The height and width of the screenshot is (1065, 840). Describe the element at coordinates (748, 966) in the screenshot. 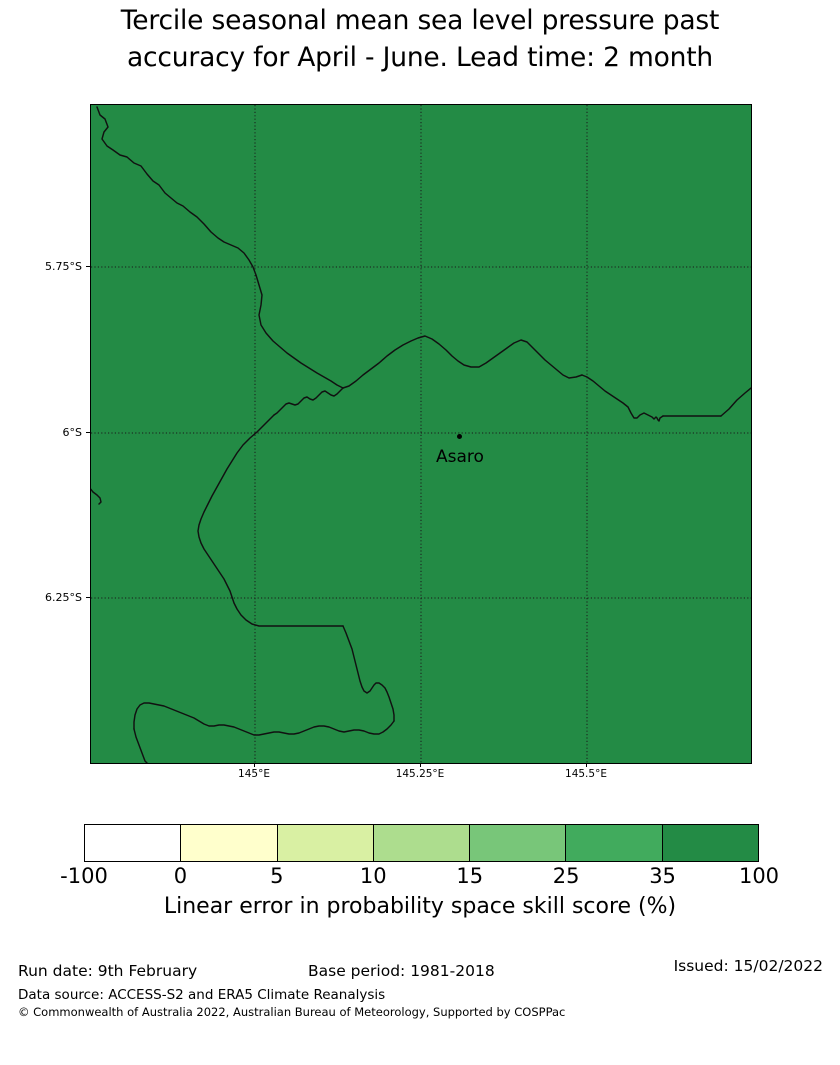

I see `footer-issued-date: Issued: 15/02/2022` at that location.